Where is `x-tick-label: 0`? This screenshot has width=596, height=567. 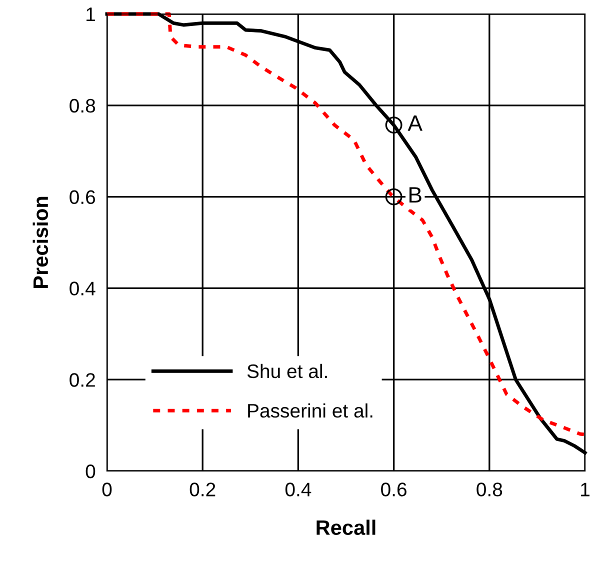
x-tick-label: 0 is located at coordinates (107, 489).